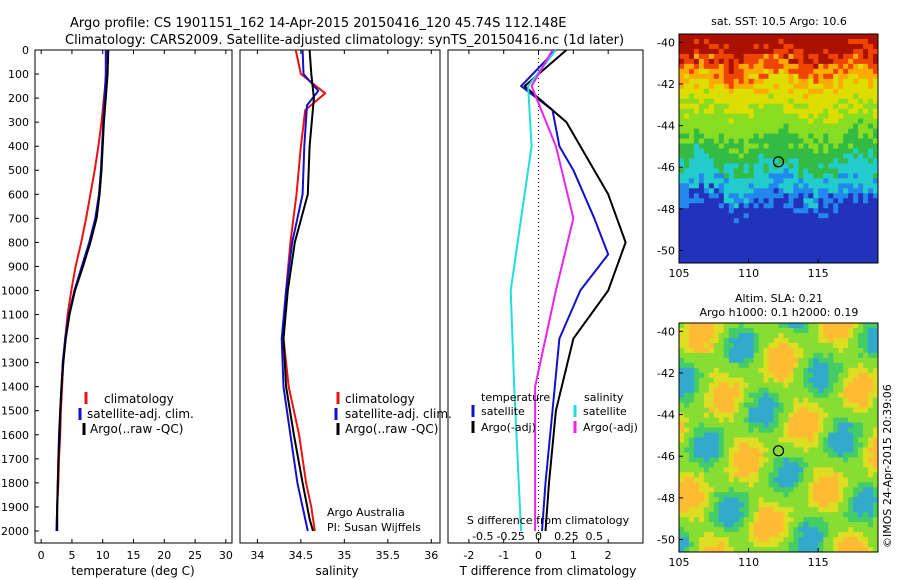 This screenshot has width=900, height=580. Describe the element at coordinates (71, 555) in the screenshot. I see `x-tick-label: 5` at that location.